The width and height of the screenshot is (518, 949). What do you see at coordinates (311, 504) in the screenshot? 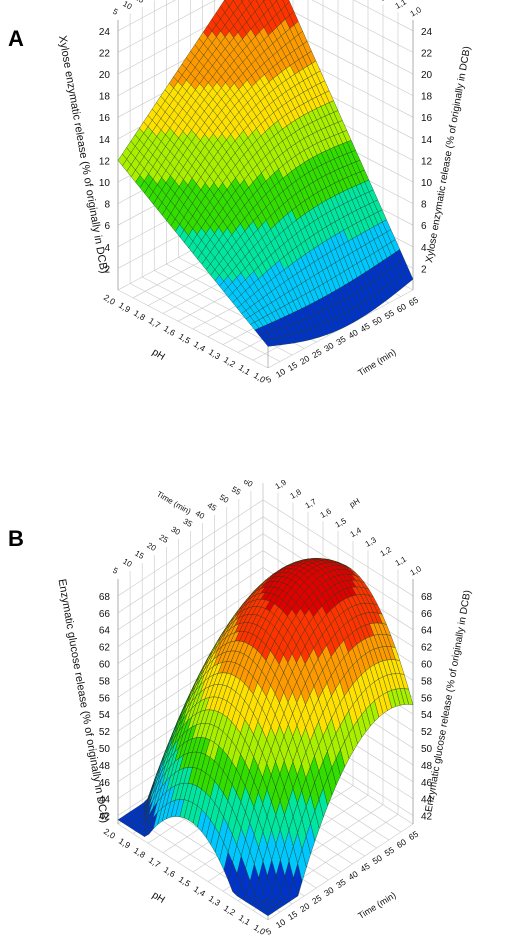
I see `ph-tick-label-top: 1,7` at bounding box center [311, 504].